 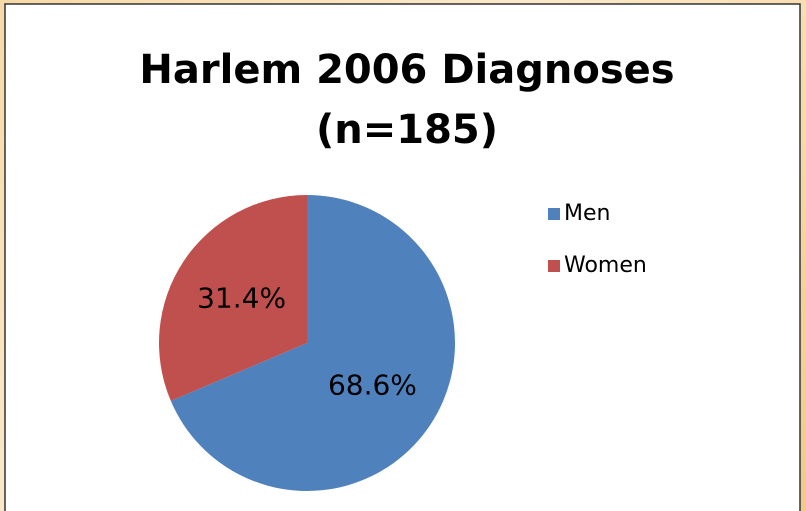 What do you see at coordinates (605, 265) in the screenshot?
I see `legend-label: Women` at bounding box center [605, 265].